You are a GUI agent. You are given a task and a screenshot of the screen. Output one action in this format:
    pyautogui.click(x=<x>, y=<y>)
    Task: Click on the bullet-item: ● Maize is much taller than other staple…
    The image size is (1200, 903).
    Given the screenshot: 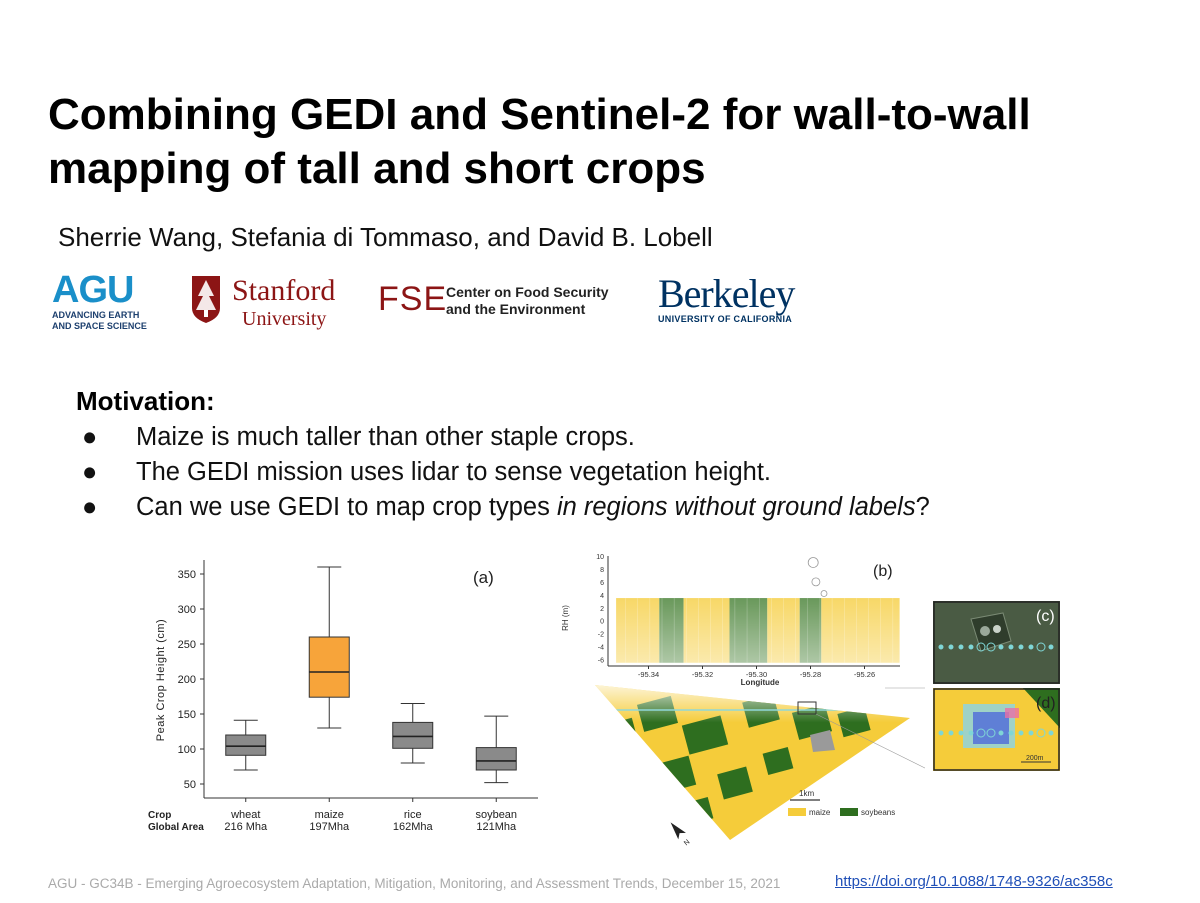 What is the action you would take?
    pyautogui.click(x=506, y=437)
    